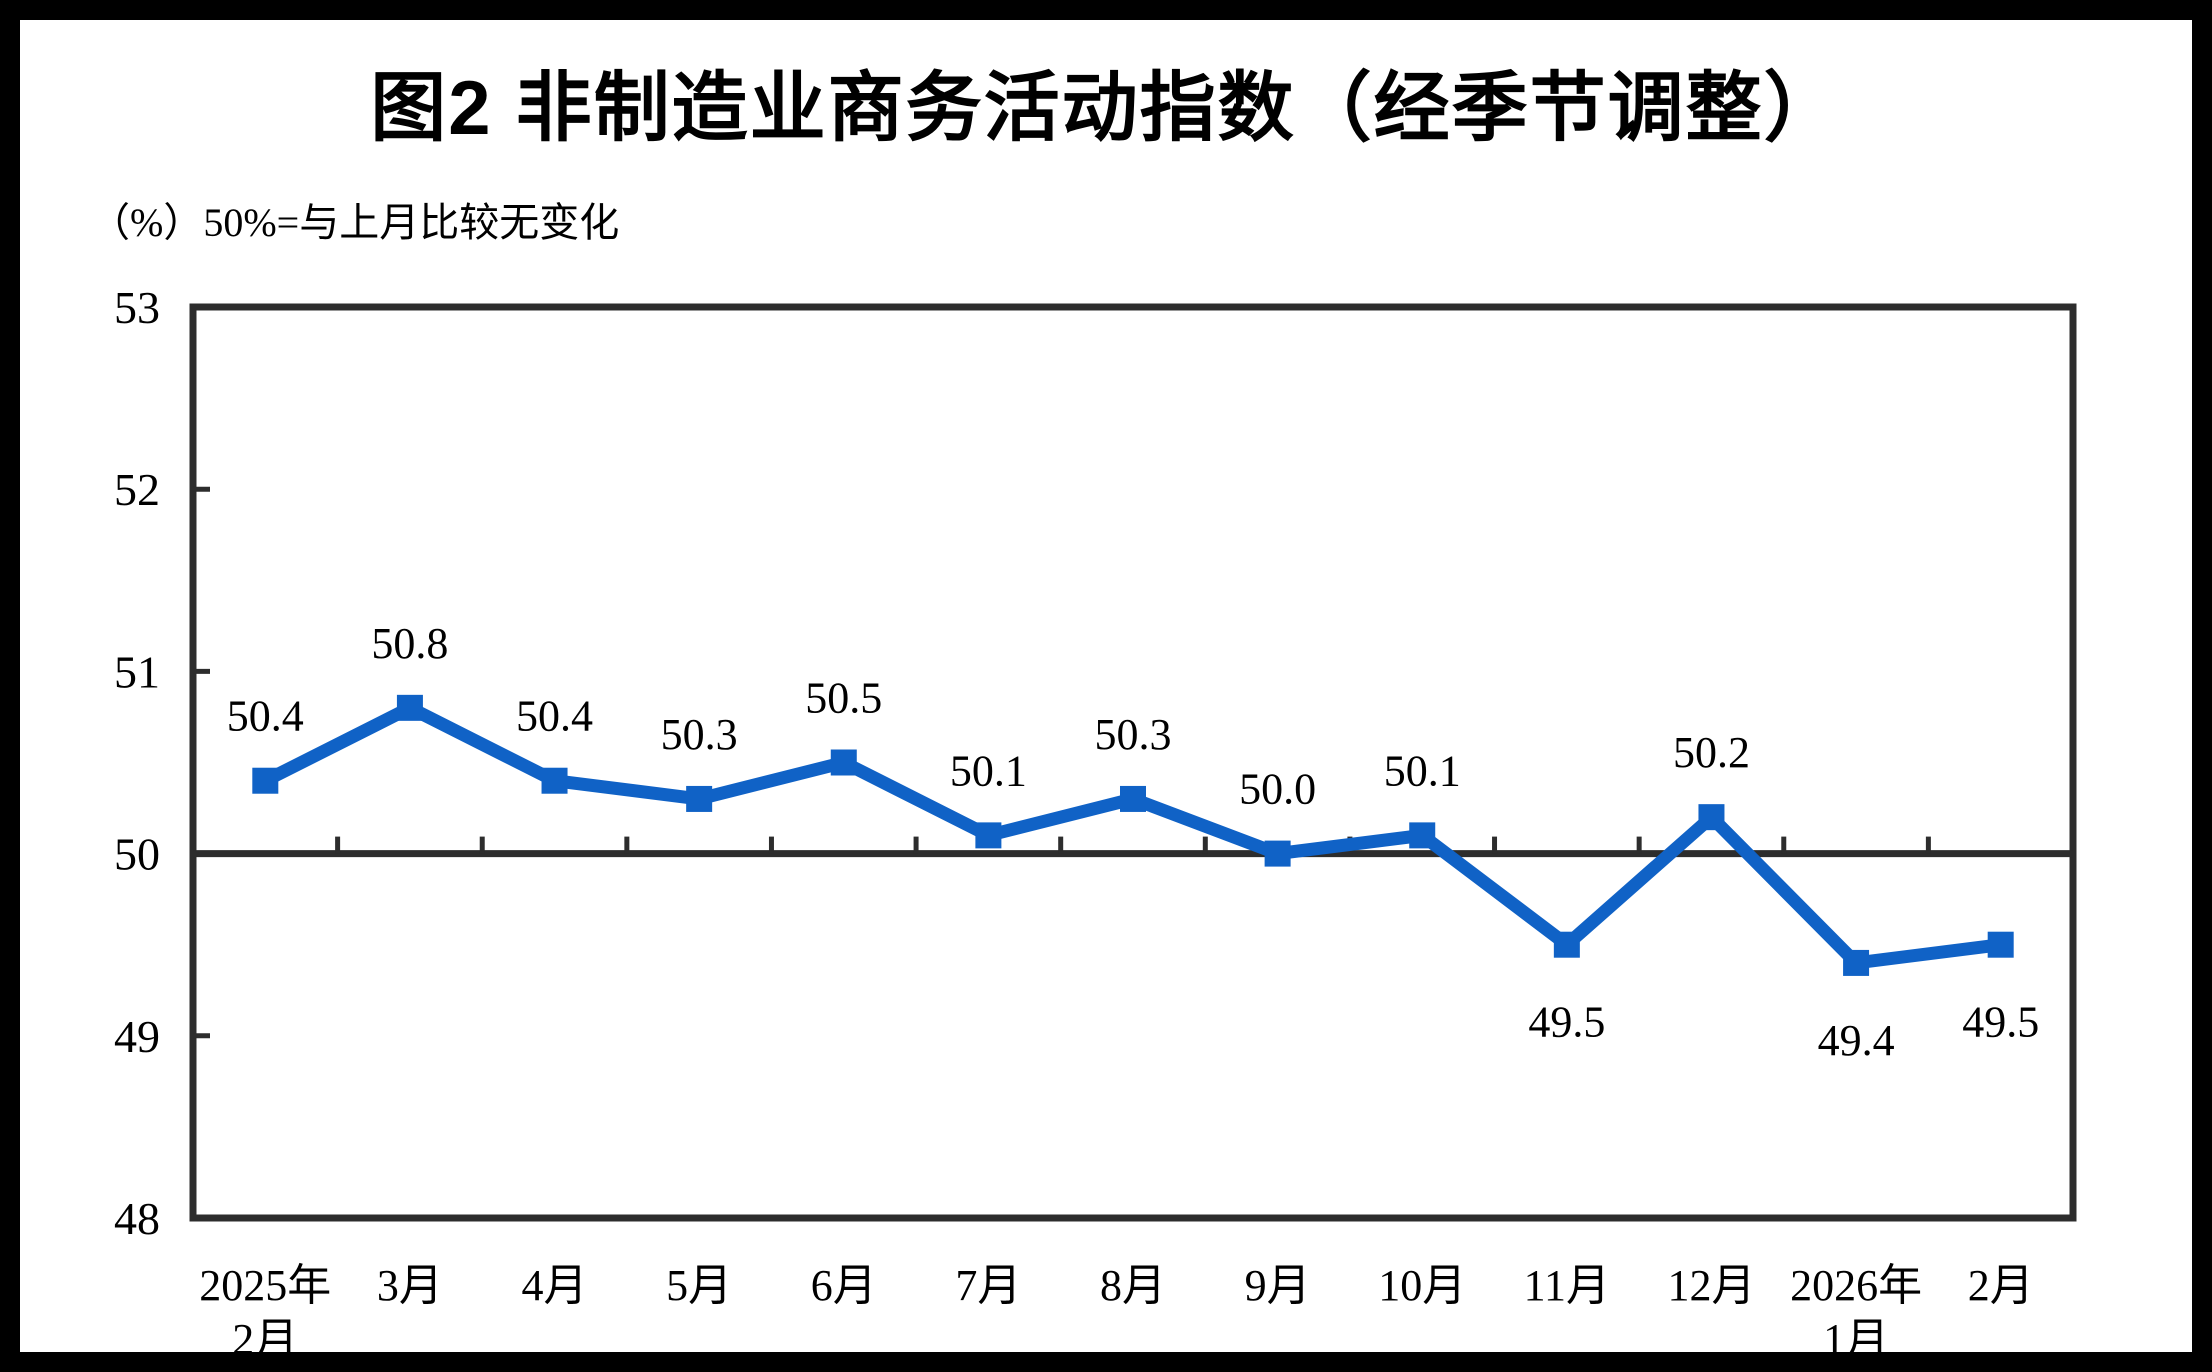  Describe the element at coordinates (988, 770) in the screenshot. I see `data-label-7月: 50.1` at that location.